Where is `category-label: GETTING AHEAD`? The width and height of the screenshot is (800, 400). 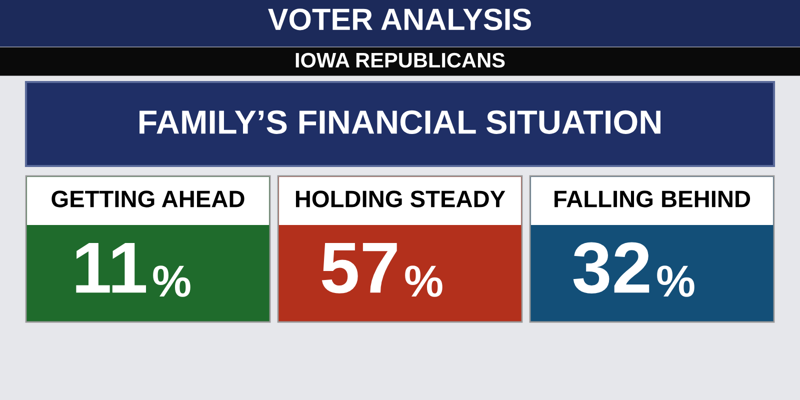
category-label: GETTING AHEAD is located at coordinates (148, 199).